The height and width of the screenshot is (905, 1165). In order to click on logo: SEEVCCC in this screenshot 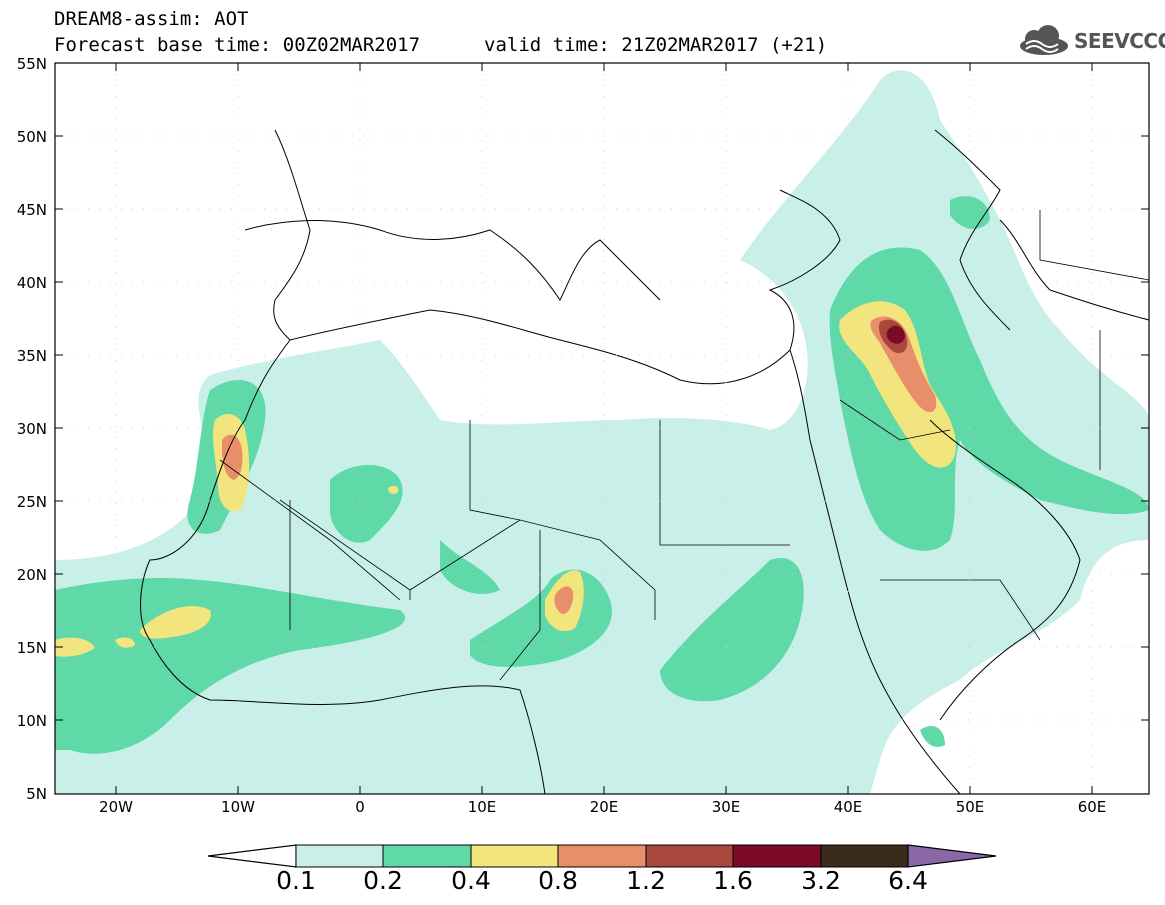, I will do `click(1090, 42)`.